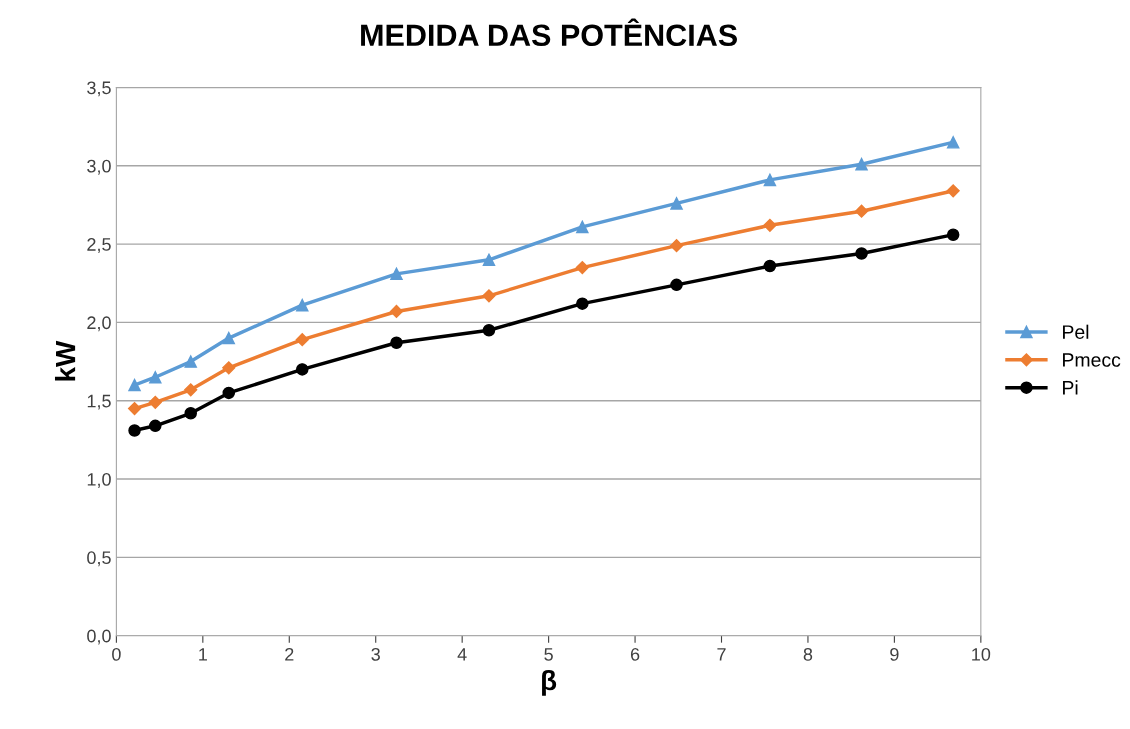  Describe the element at coordinates (203, 654) in the screenshot. I see `x-tick-label: 1` at that location.